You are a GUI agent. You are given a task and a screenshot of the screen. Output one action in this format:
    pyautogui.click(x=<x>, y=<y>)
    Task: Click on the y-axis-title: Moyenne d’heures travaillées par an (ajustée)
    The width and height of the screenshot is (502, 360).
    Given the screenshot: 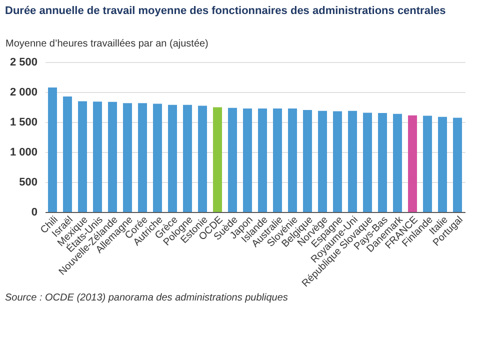 What is the action you would take?
    pyautogui.click(x=107, y=44)
    